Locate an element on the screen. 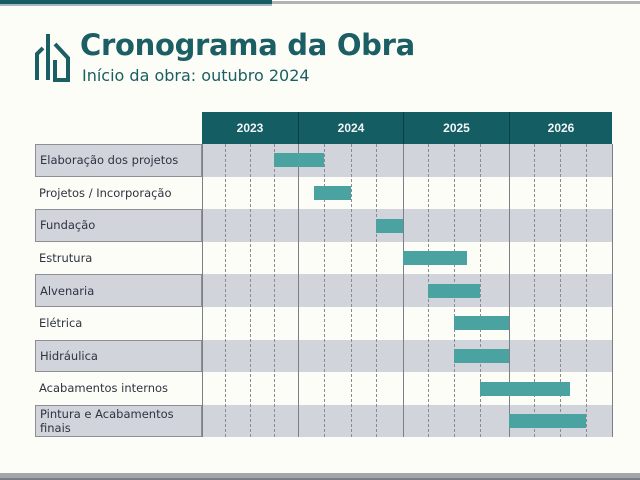 Image resolution: width=640 pixels, height=480 pixels. task-label: Projetos / Incorporação is located at coordinates (105, 192).